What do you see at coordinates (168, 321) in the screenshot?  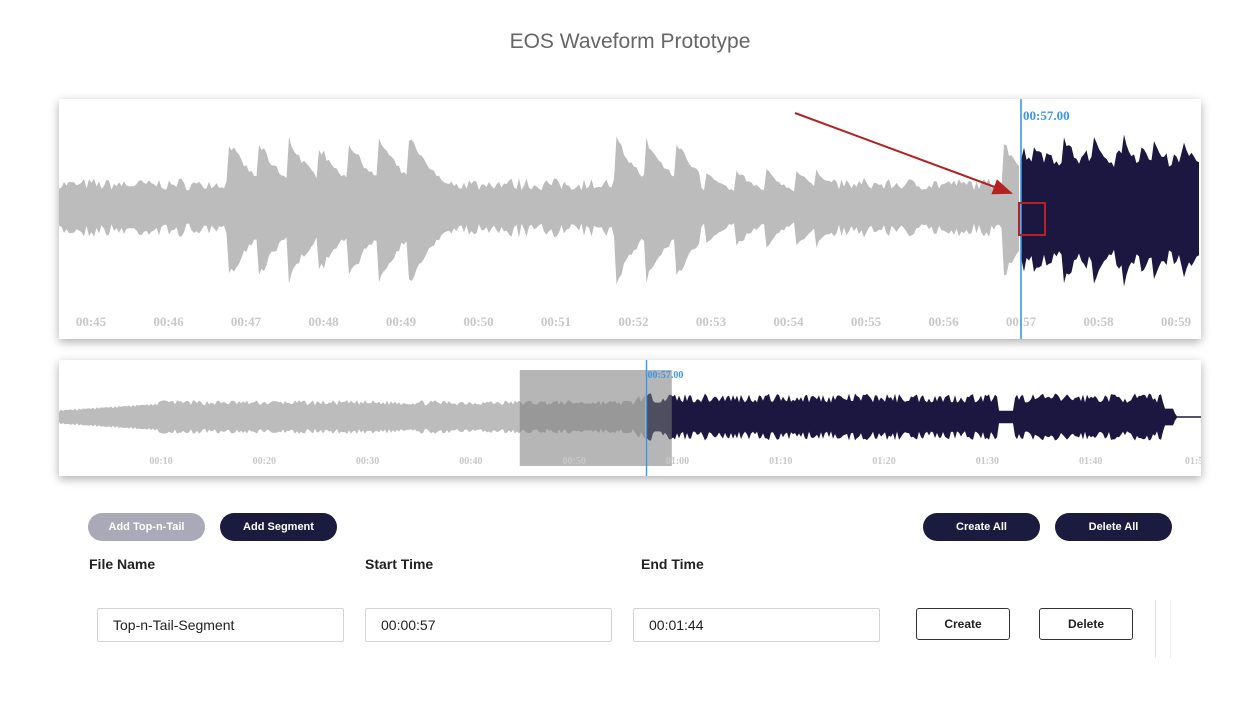 I see `timeline-tick-label: 00:46` at bounding box center [168, 321].